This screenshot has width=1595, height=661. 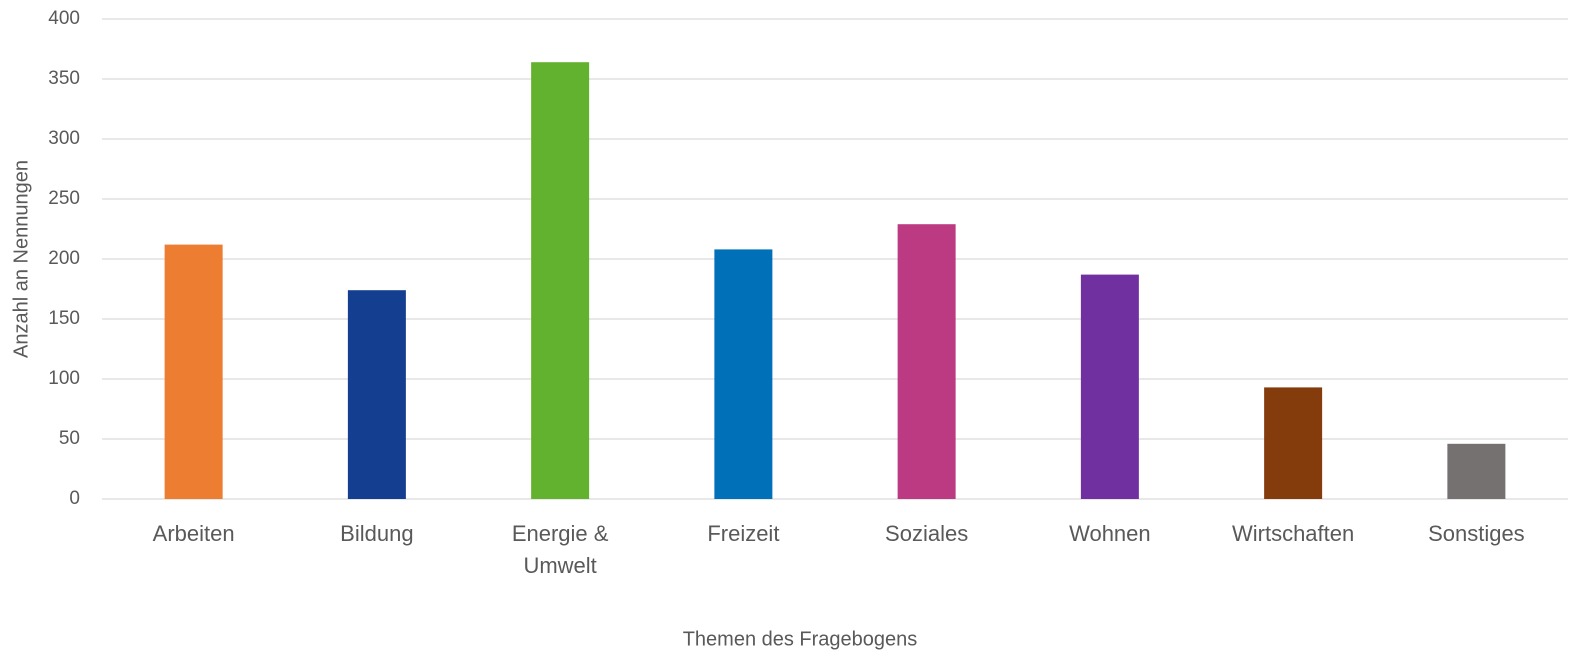 What do you see at coordinates (1110, 533) in the screenshot?
I see `x-tick-label: Wohnen` at bounding box center [1110, 533].